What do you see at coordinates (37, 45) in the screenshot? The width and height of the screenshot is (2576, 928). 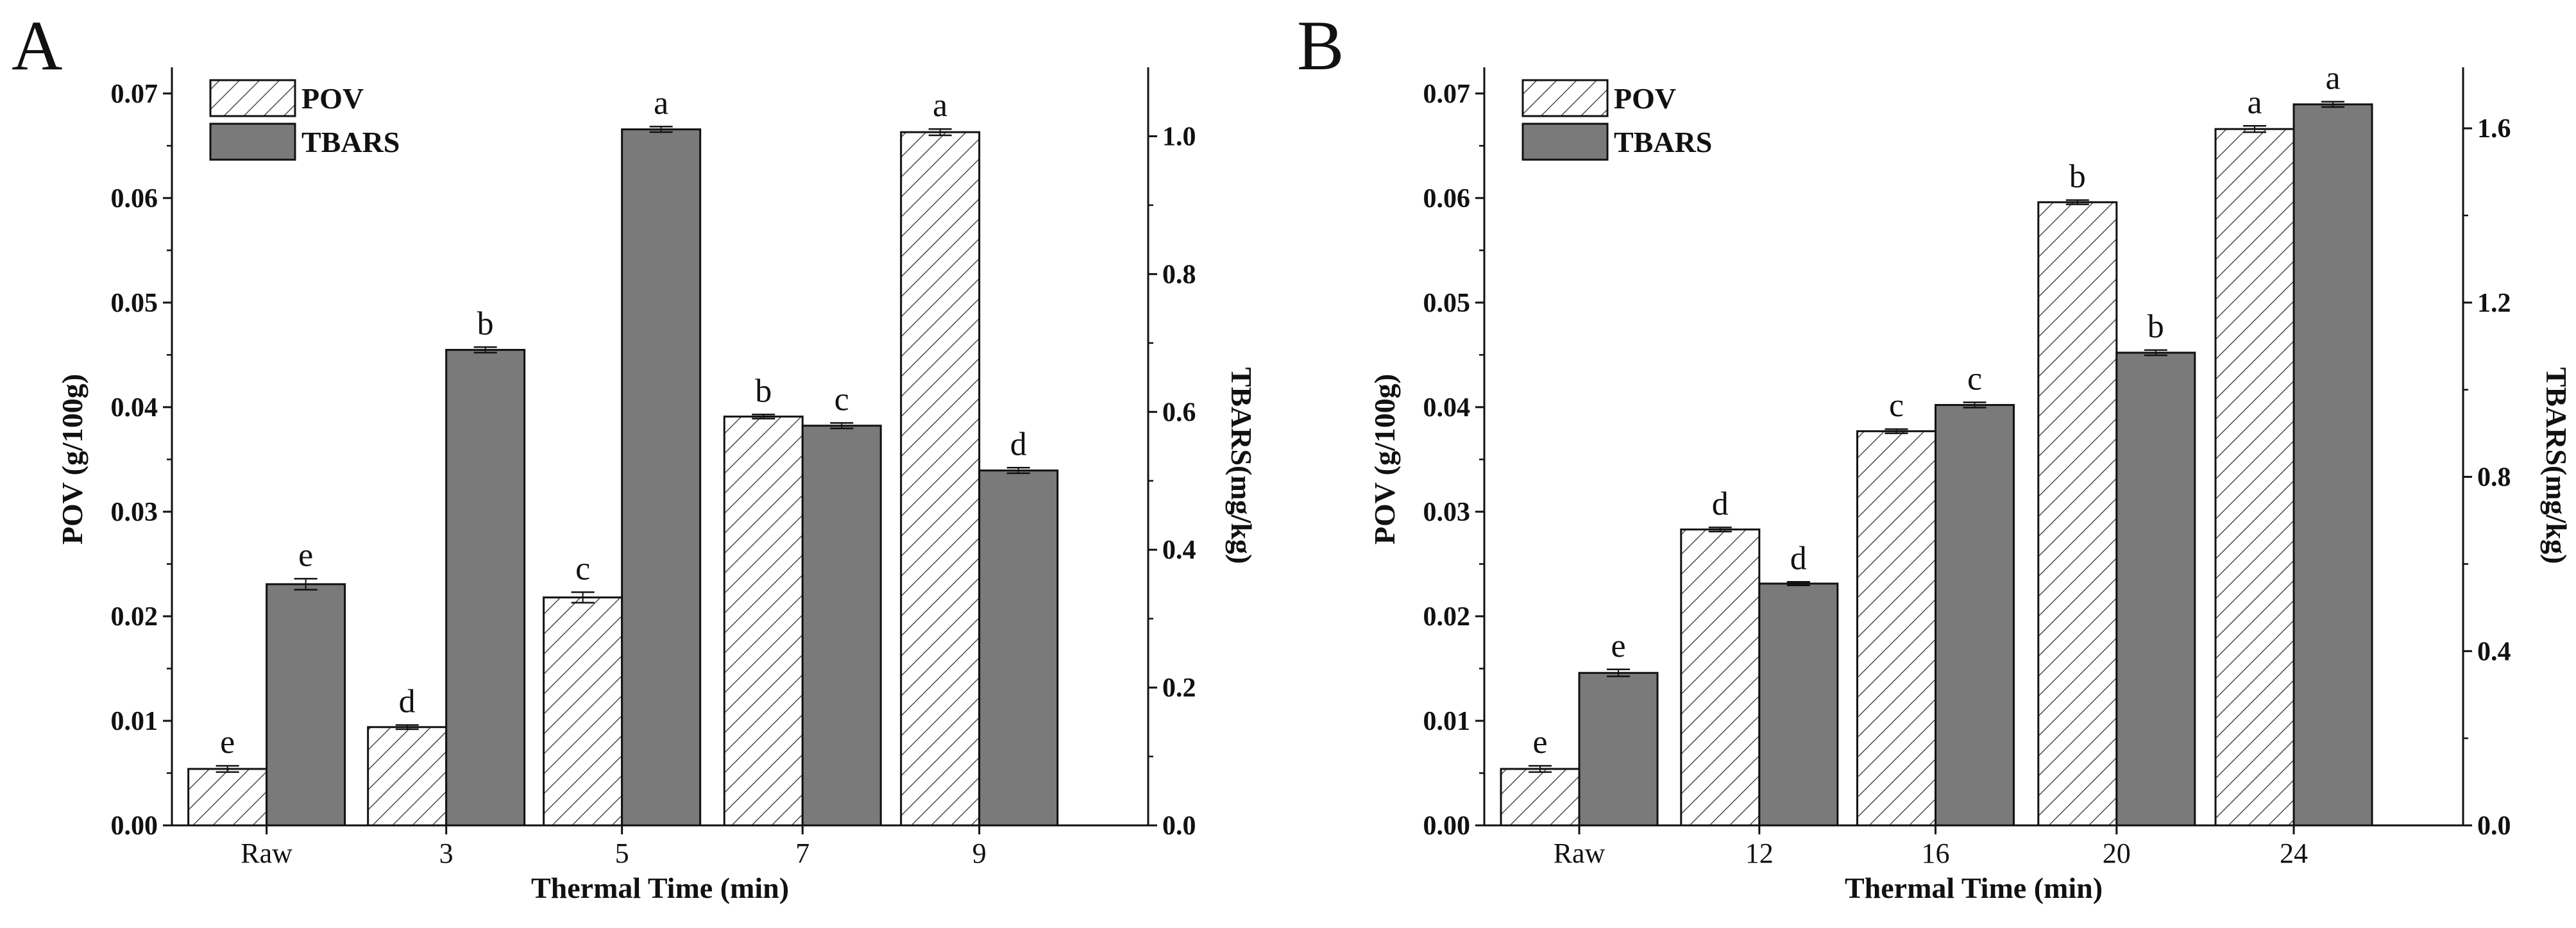 I see `panel-label: A` at bounding box center [37, 45].